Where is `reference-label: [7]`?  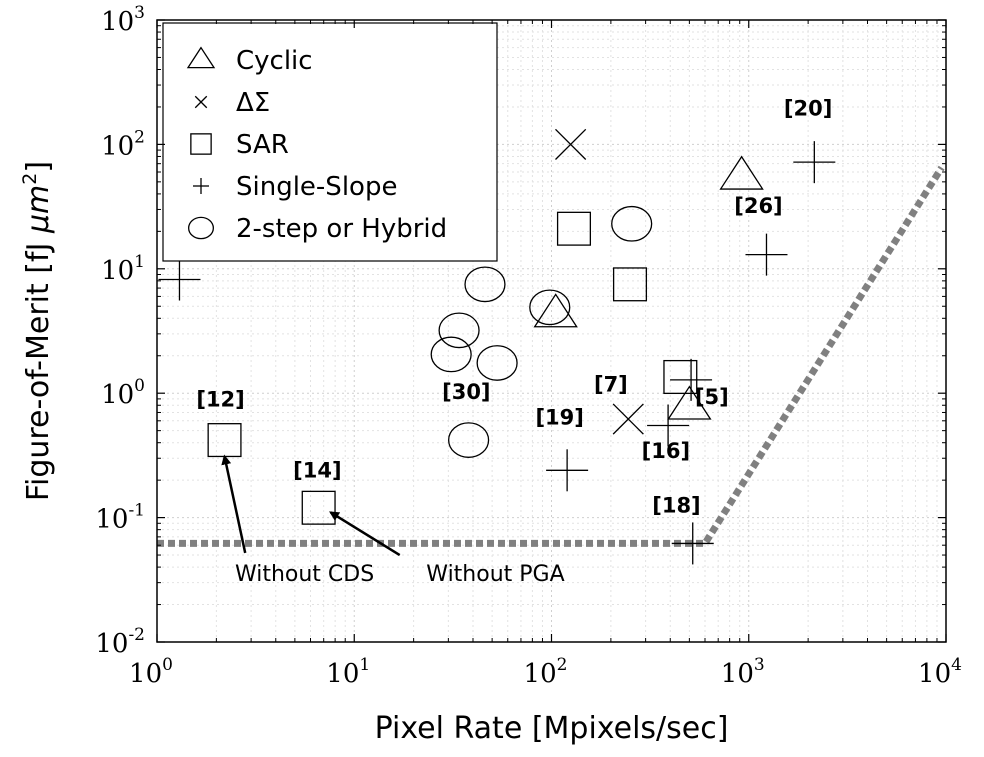
reference-label: [7] is located at coordinates (611, 385).